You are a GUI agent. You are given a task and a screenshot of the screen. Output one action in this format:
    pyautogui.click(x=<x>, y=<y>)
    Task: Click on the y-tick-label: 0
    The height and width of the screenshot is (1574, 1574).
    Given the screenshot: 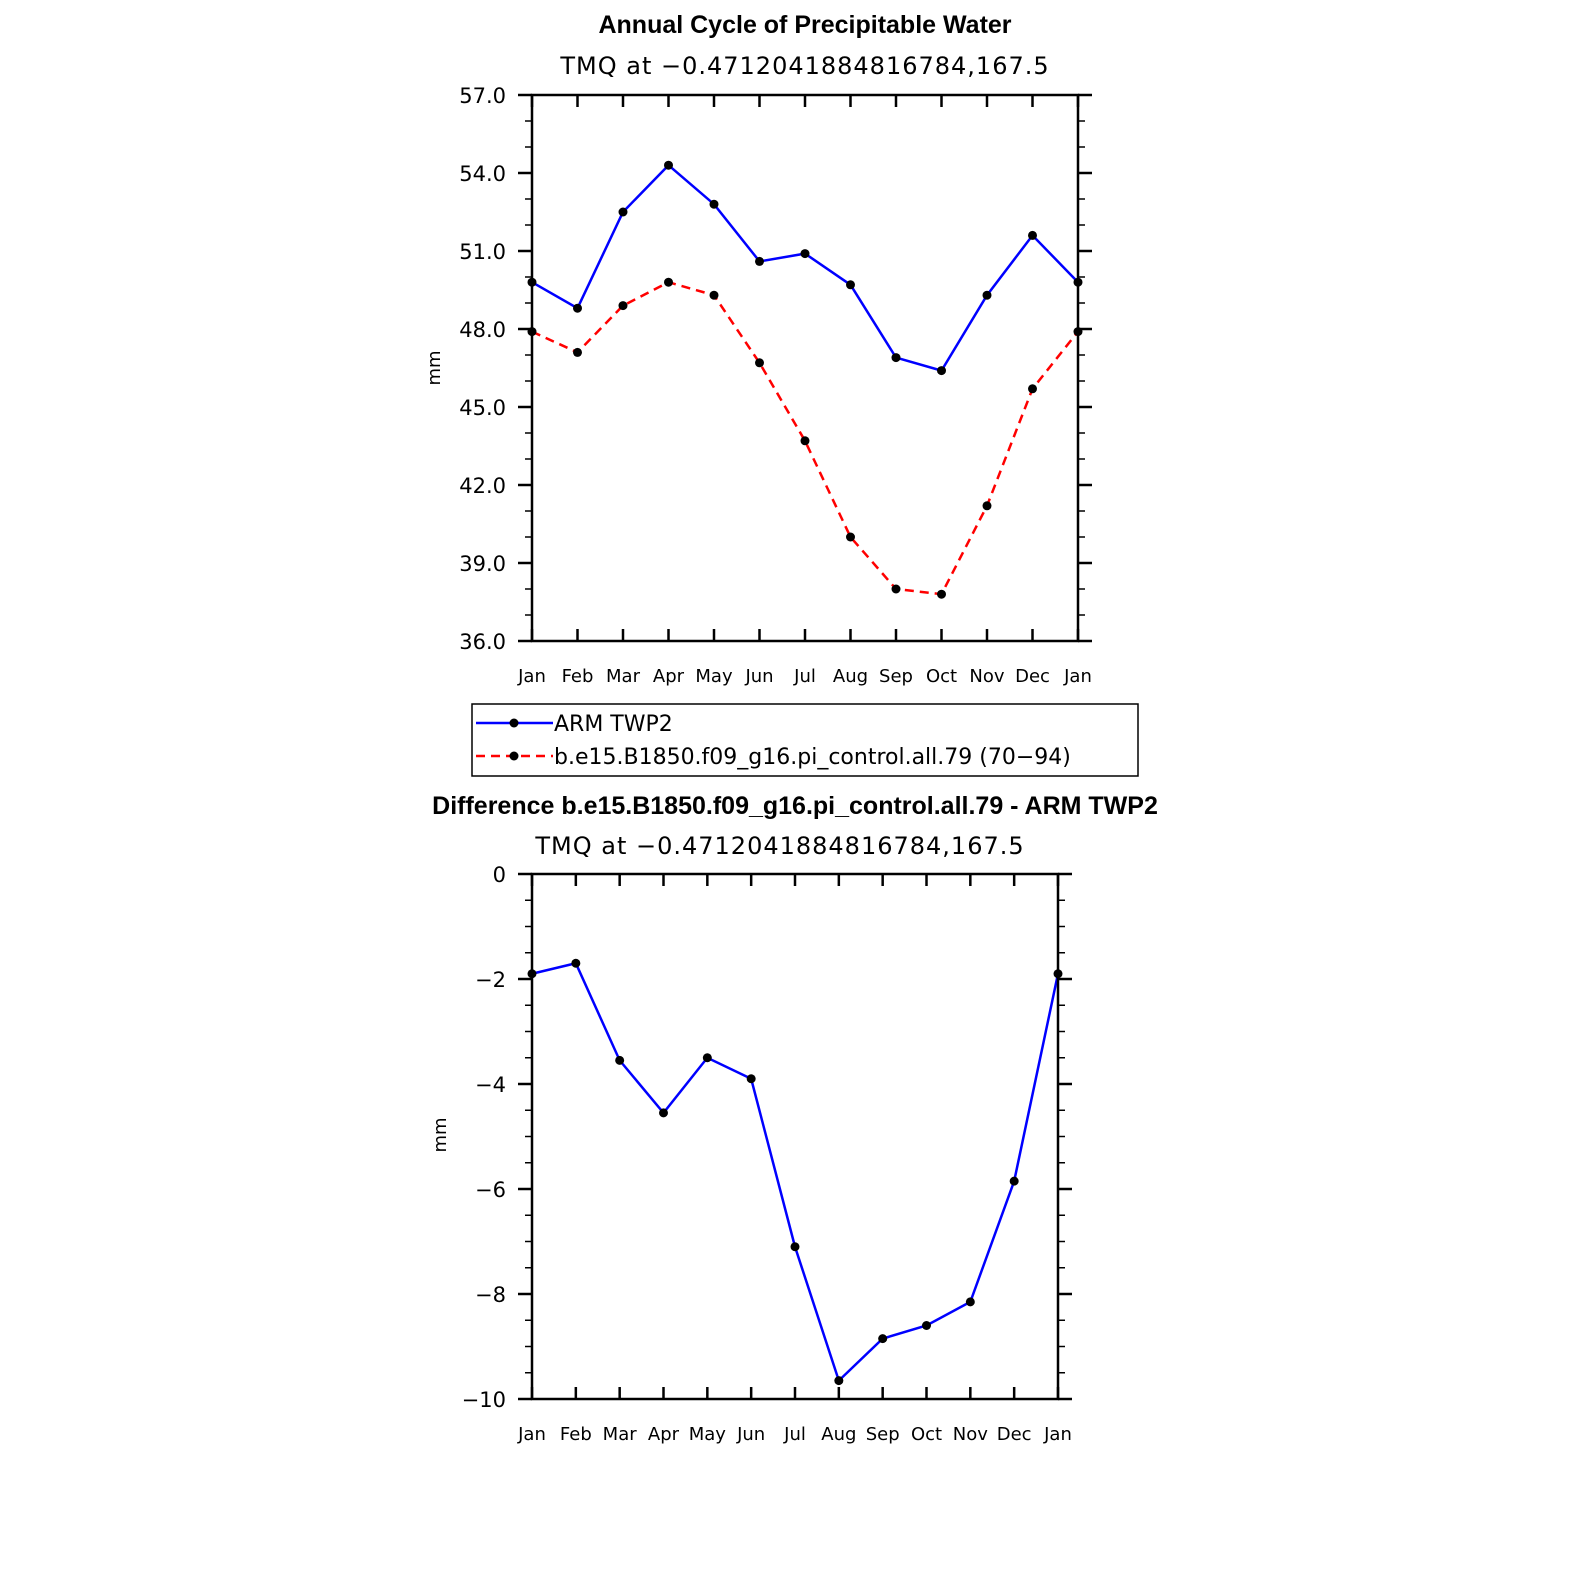 What is the action you would take?
    pyautogui.click(x=499, y=875)
    